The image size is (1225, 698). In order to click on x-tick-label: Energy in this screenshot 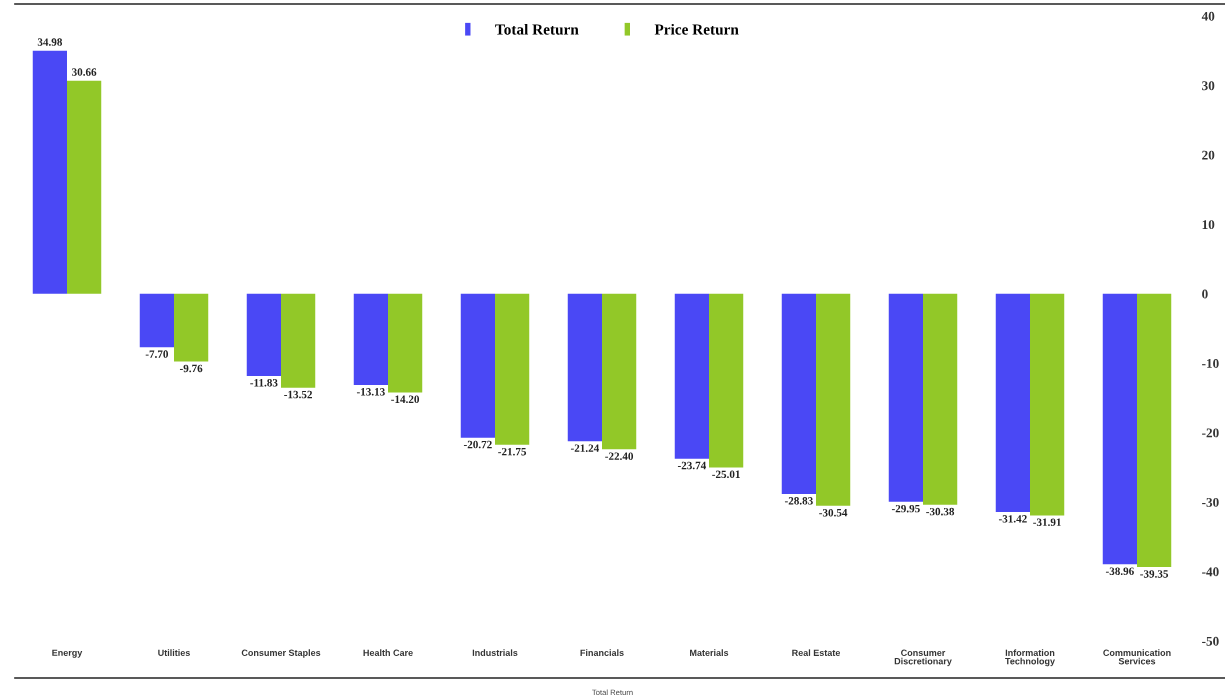, I will do `click(67, 653)`.